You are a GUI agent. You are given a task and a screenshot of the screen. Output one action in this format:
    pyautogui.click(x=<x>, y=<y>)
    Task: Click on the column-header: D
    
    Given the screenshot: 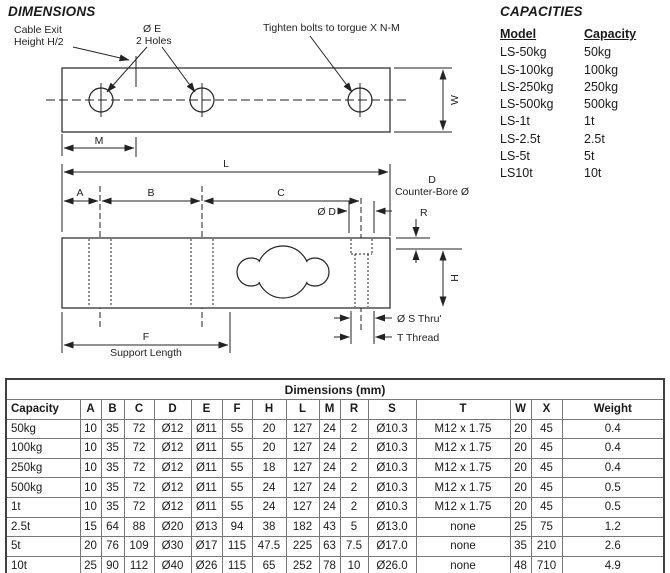 What is the action you would take?
    pyautogui.click(x=172, y=409)
    